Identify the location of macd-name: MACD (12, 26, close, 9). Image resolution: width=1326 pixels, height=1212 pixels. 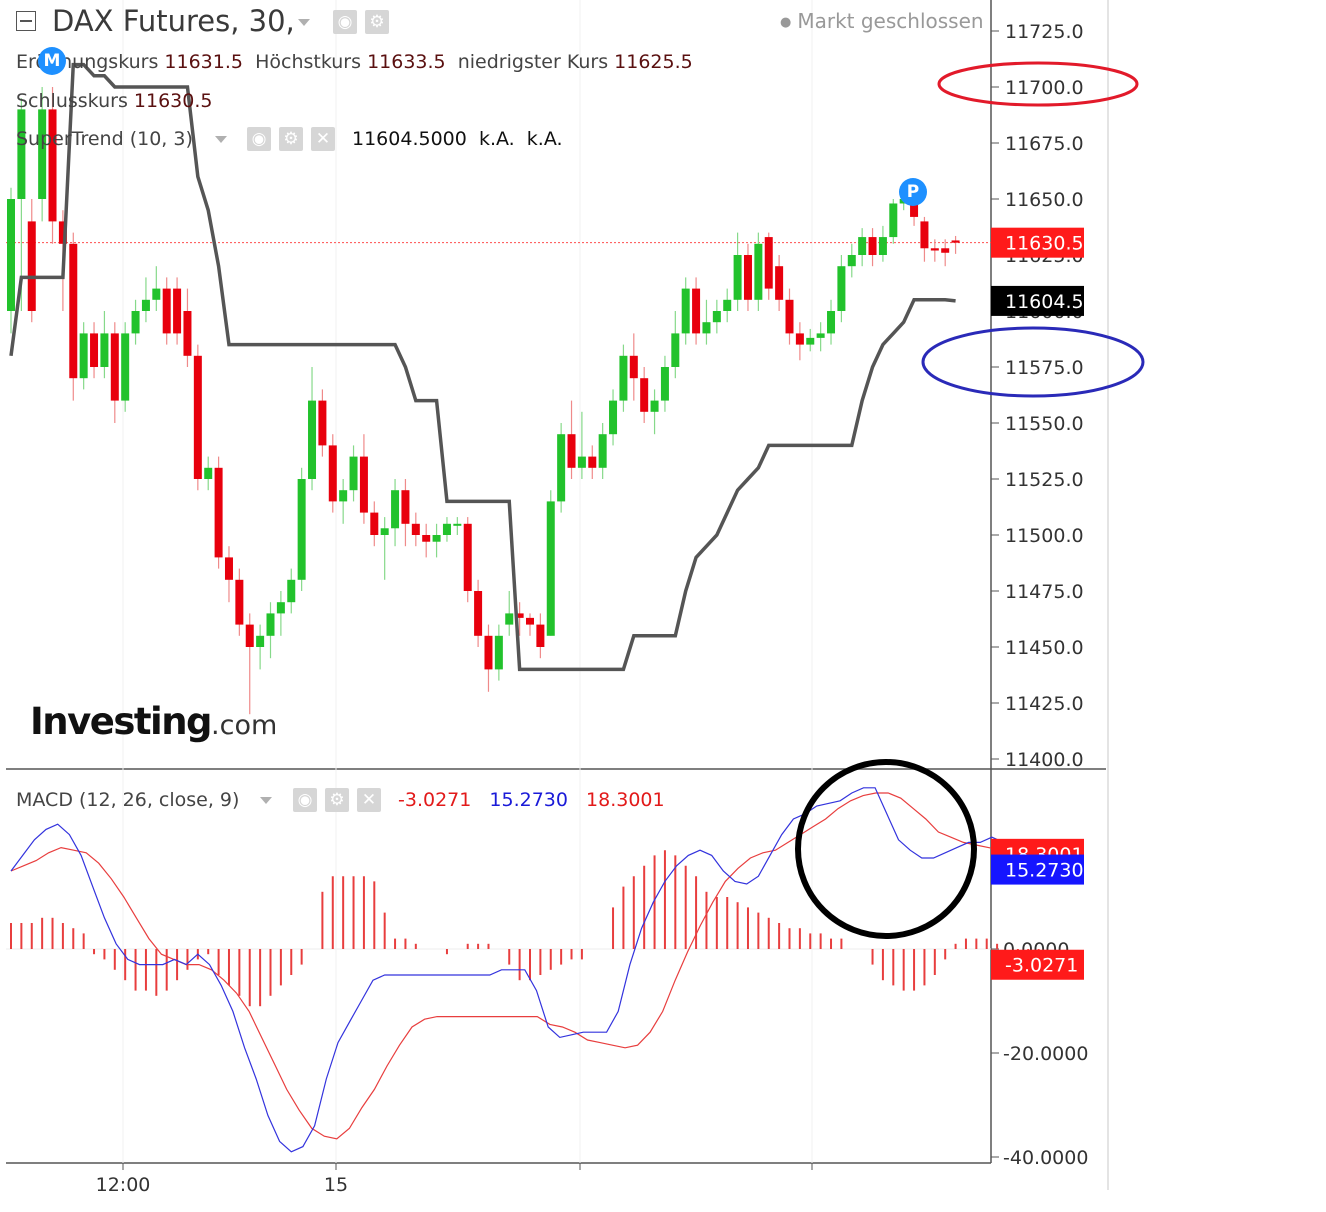
(128, 800).